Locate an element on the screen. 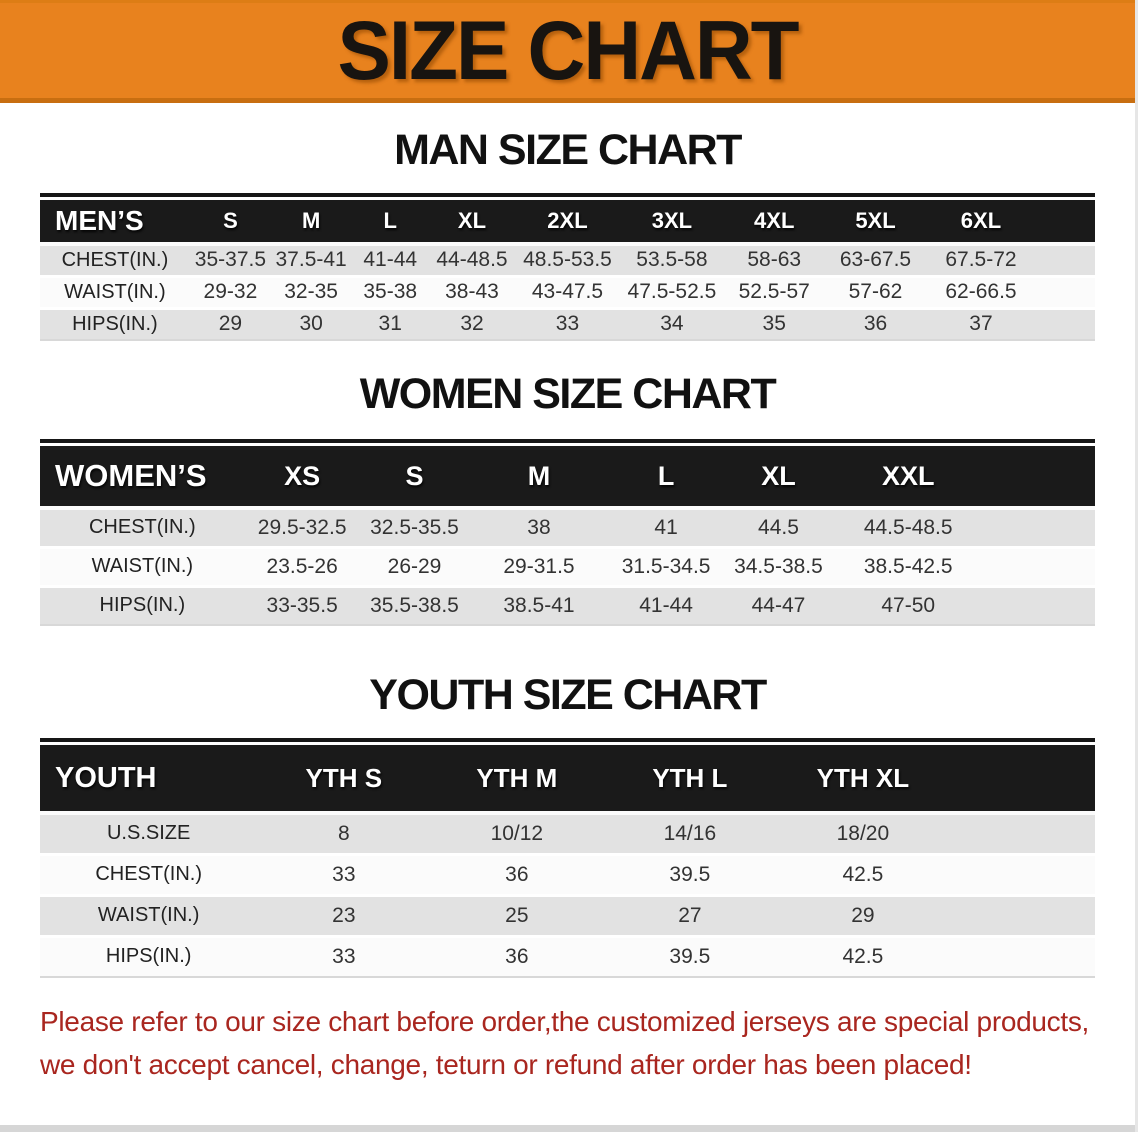  measurement-cell: 44.5-48.5 is located at coordinates (908, 528).